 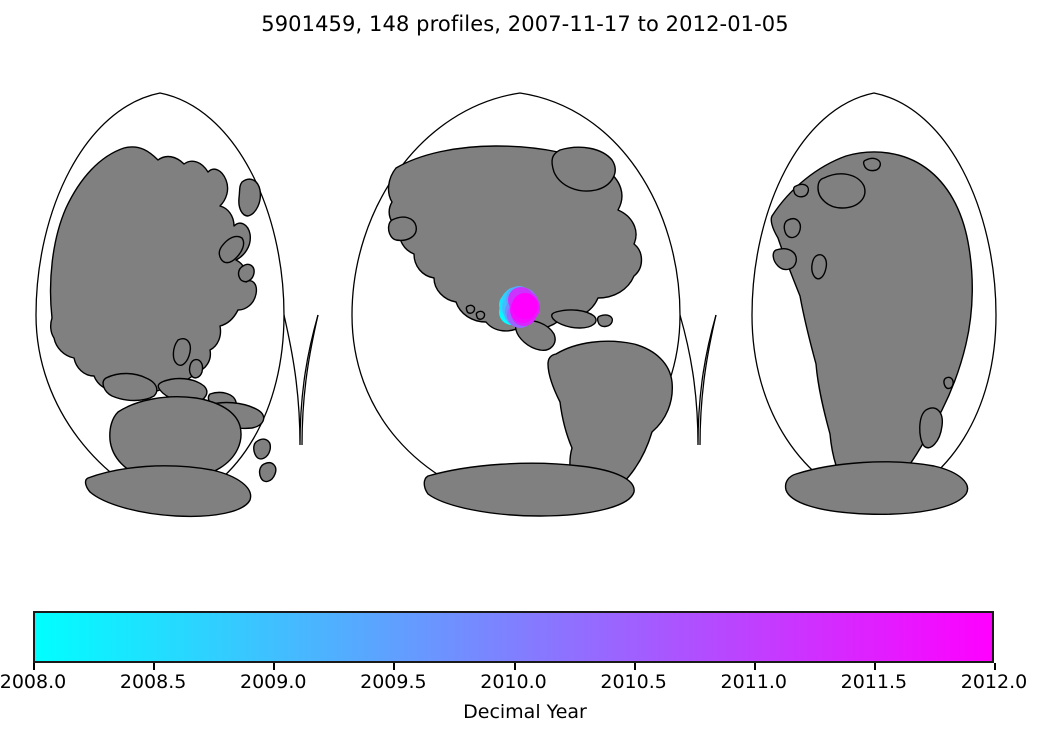 What do you see at coordinates (871, 326) in the screenshot?
I see `land-europe-africa` at bounding box center [871, 326].